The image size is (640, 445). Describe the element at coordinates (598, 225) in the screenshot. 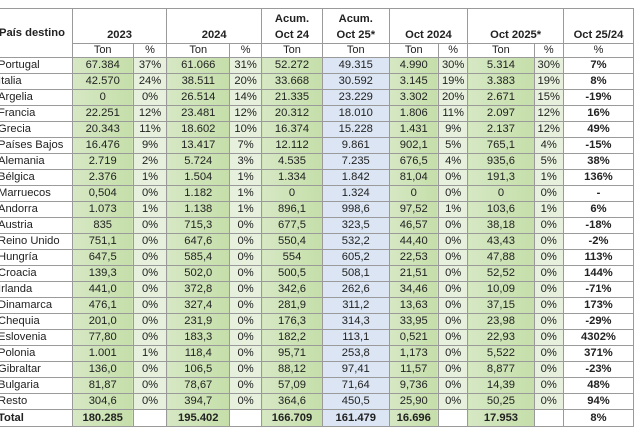

I see `variation-cell: -18%` at that location.